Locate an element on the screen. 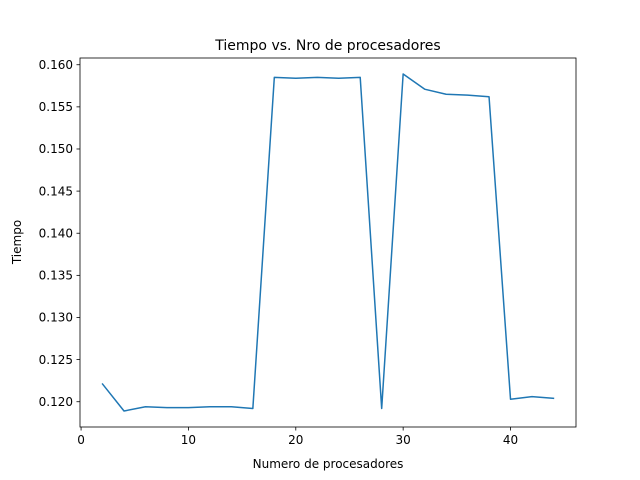 Image resolution: width=640 pixels, height=480 pixels. x-tick-label: 40 is located at coordinates (510, 440).